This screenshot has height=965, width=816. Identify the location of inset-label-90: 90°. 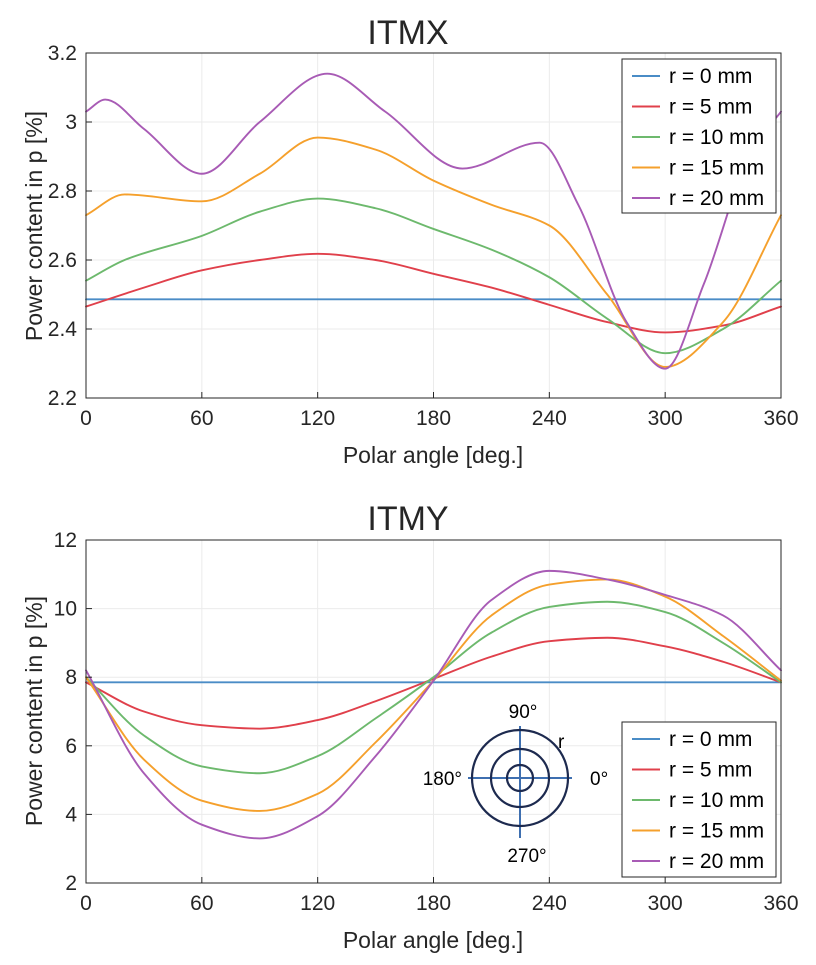
(523, 712).